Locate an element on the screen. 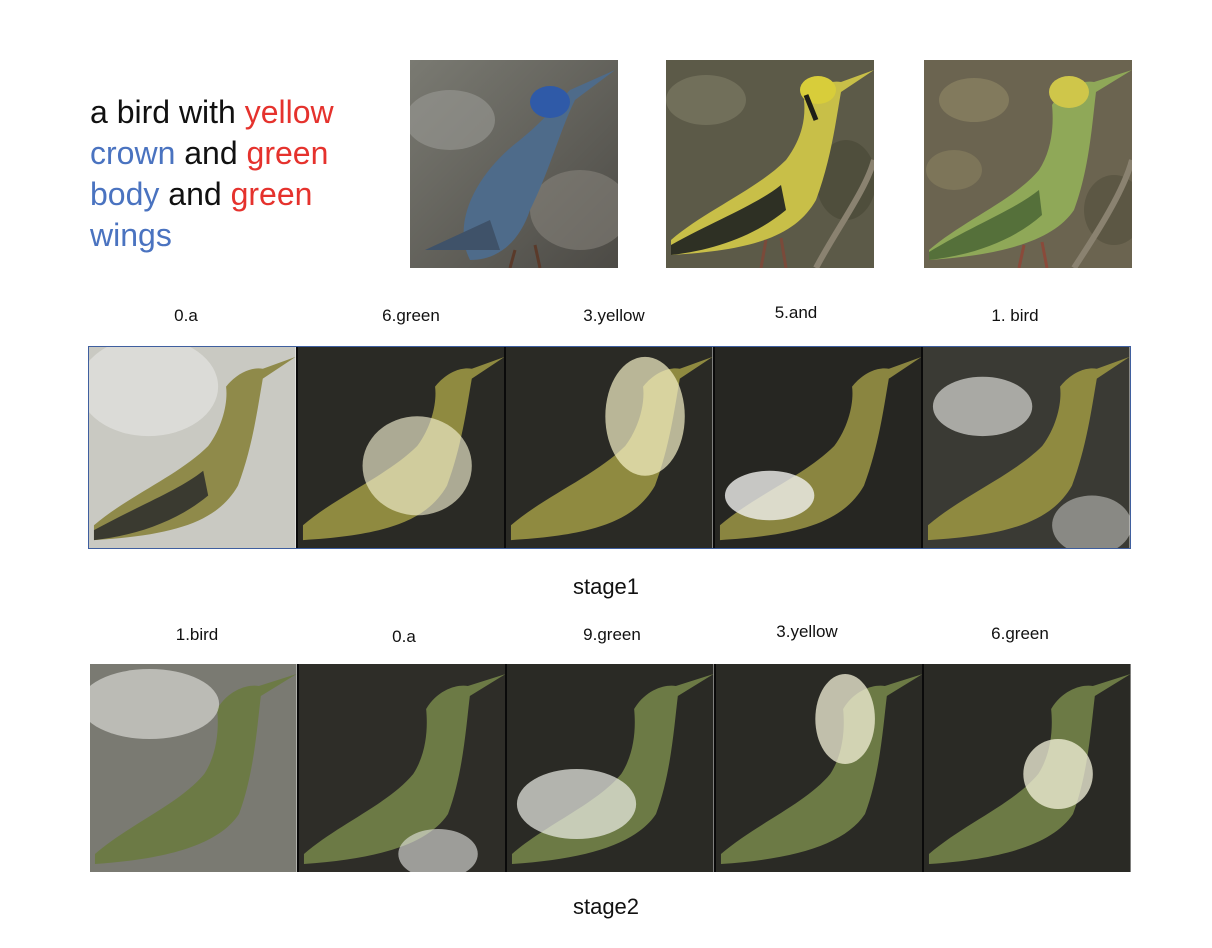 Image resolution: width=1212 pixels, height=948 pixels. stage2-word-label: 9.green is located at coordinates (612, 635).